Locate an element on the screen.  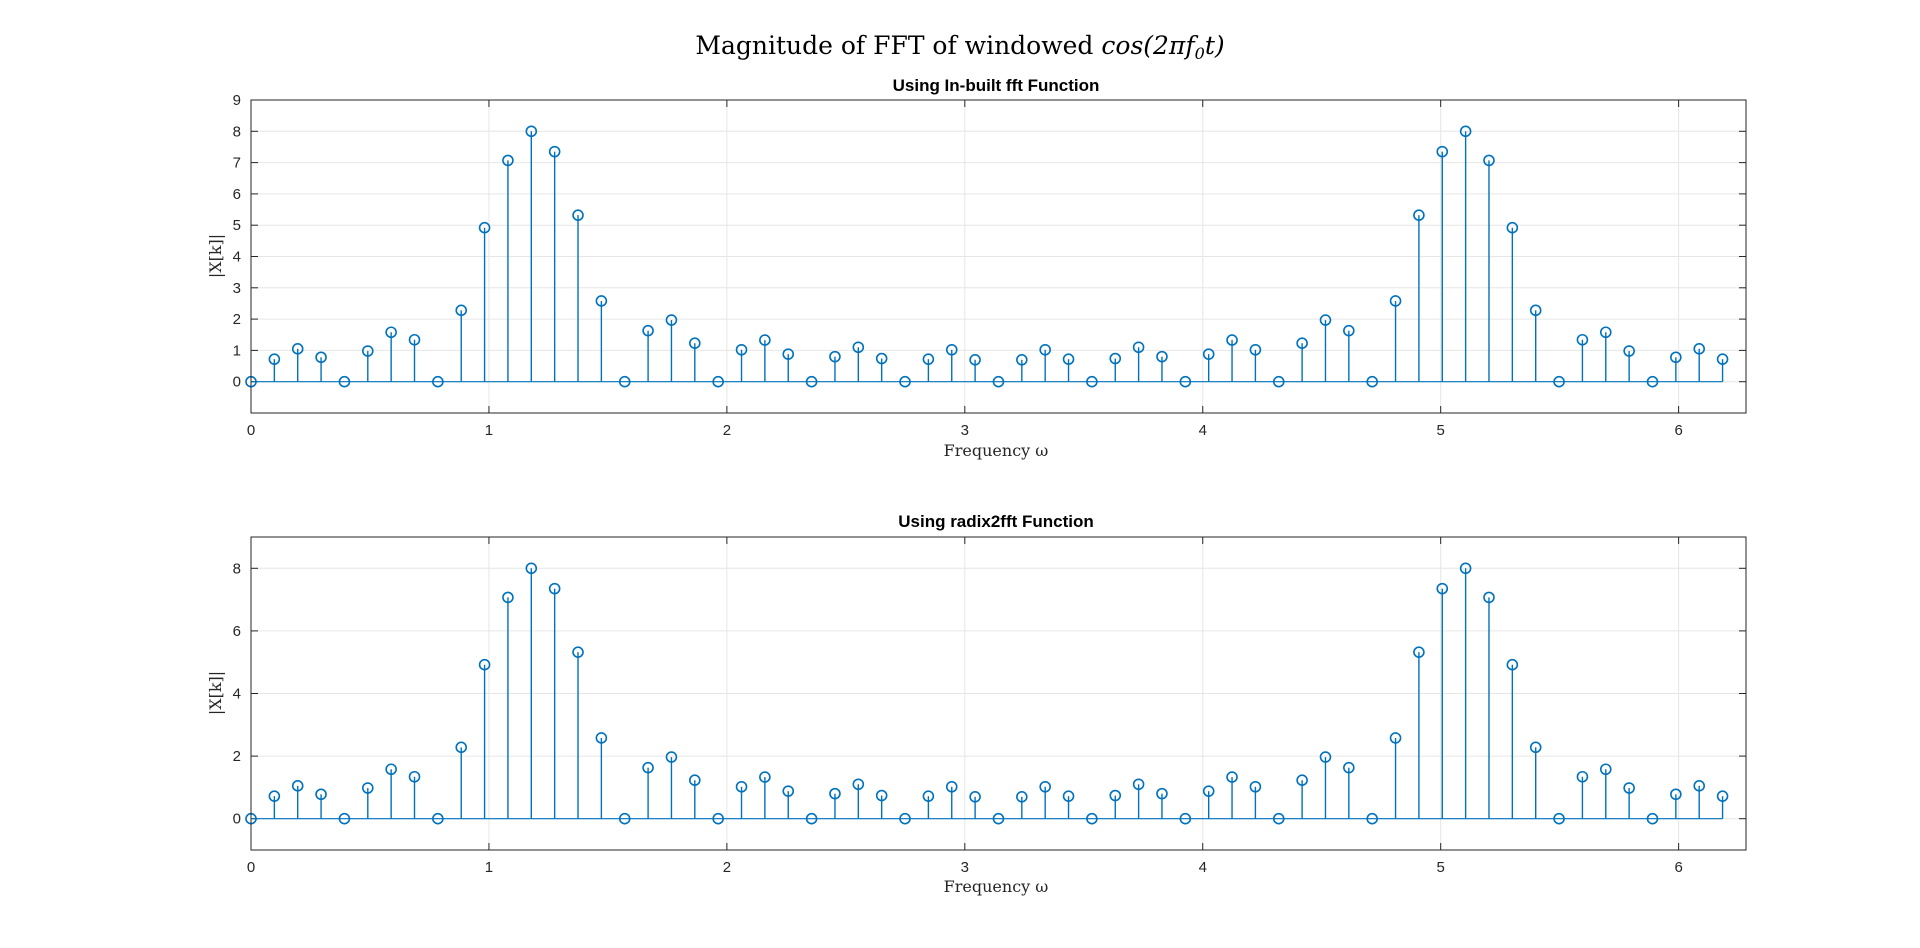
y-tick-label: 7 is located at coordinates (237, 163).